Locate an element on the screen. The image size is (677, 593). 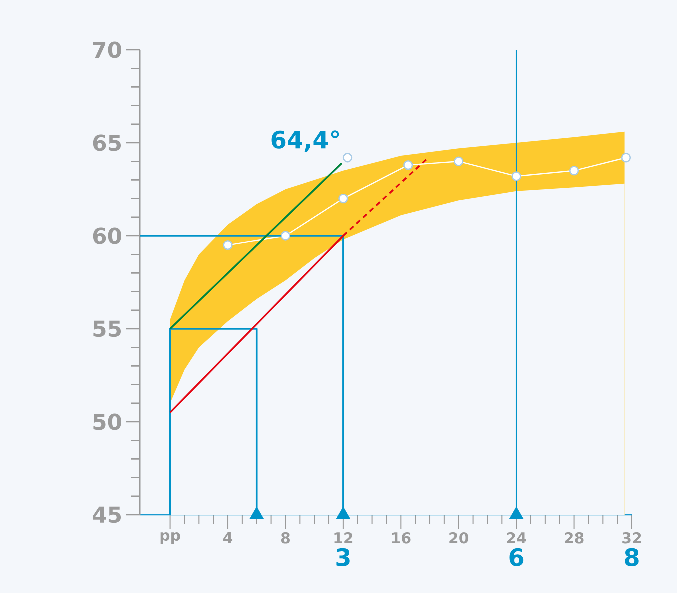
y-tick-label: 60 is located at coordinates (107, 236).